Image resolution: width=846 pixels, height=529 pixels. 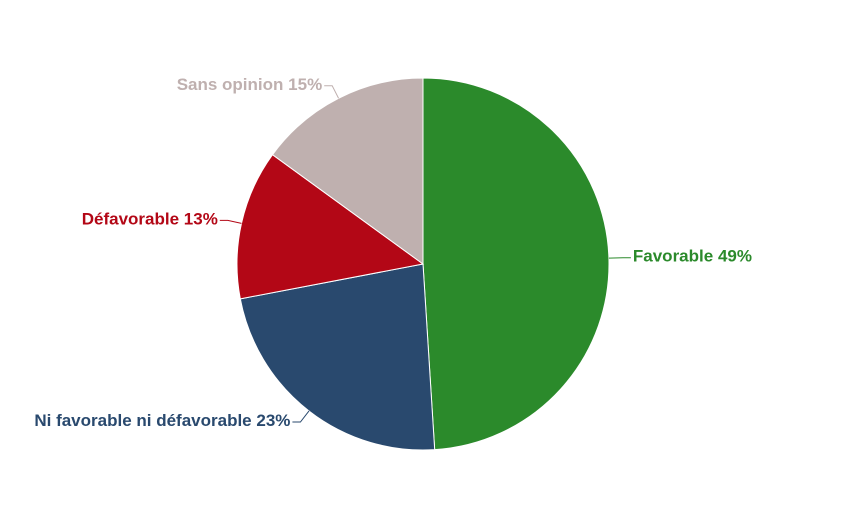 I want to click on slice-name: Sans opinion, so click(x=230, y=84).